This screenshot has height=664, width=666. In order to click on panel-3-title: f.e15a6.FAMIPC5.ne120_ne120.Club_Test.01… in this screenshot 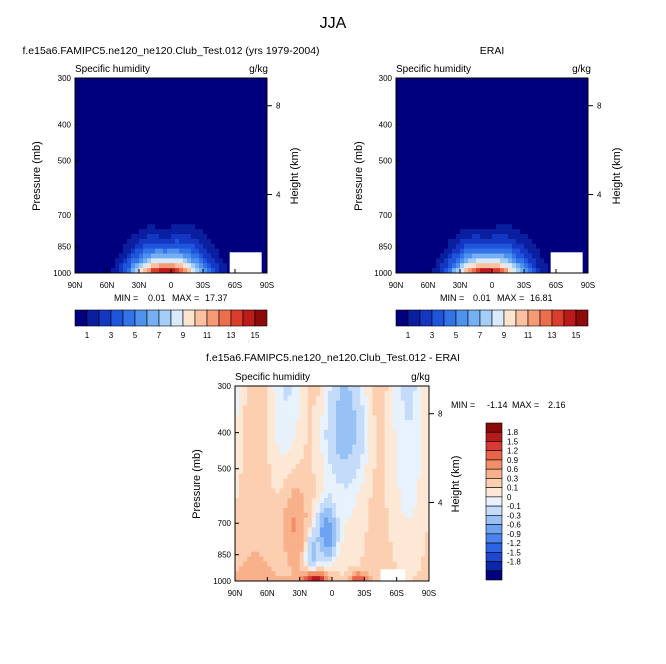, I will do `click(333, 358)`.